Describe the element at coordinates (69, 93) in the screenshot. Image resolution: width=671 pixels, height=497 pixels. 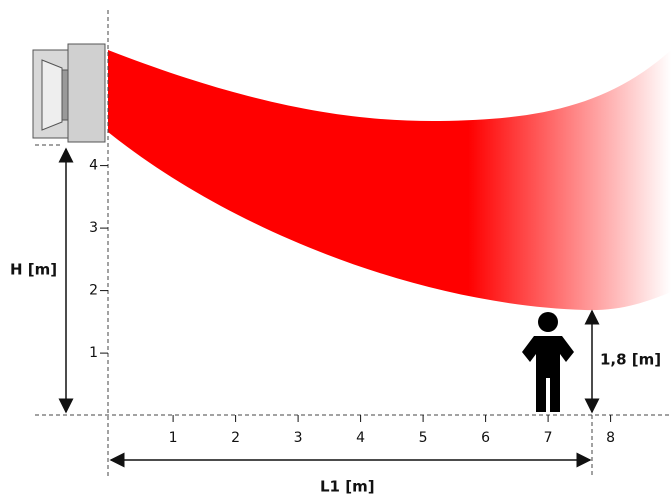
I see `device` at that location.